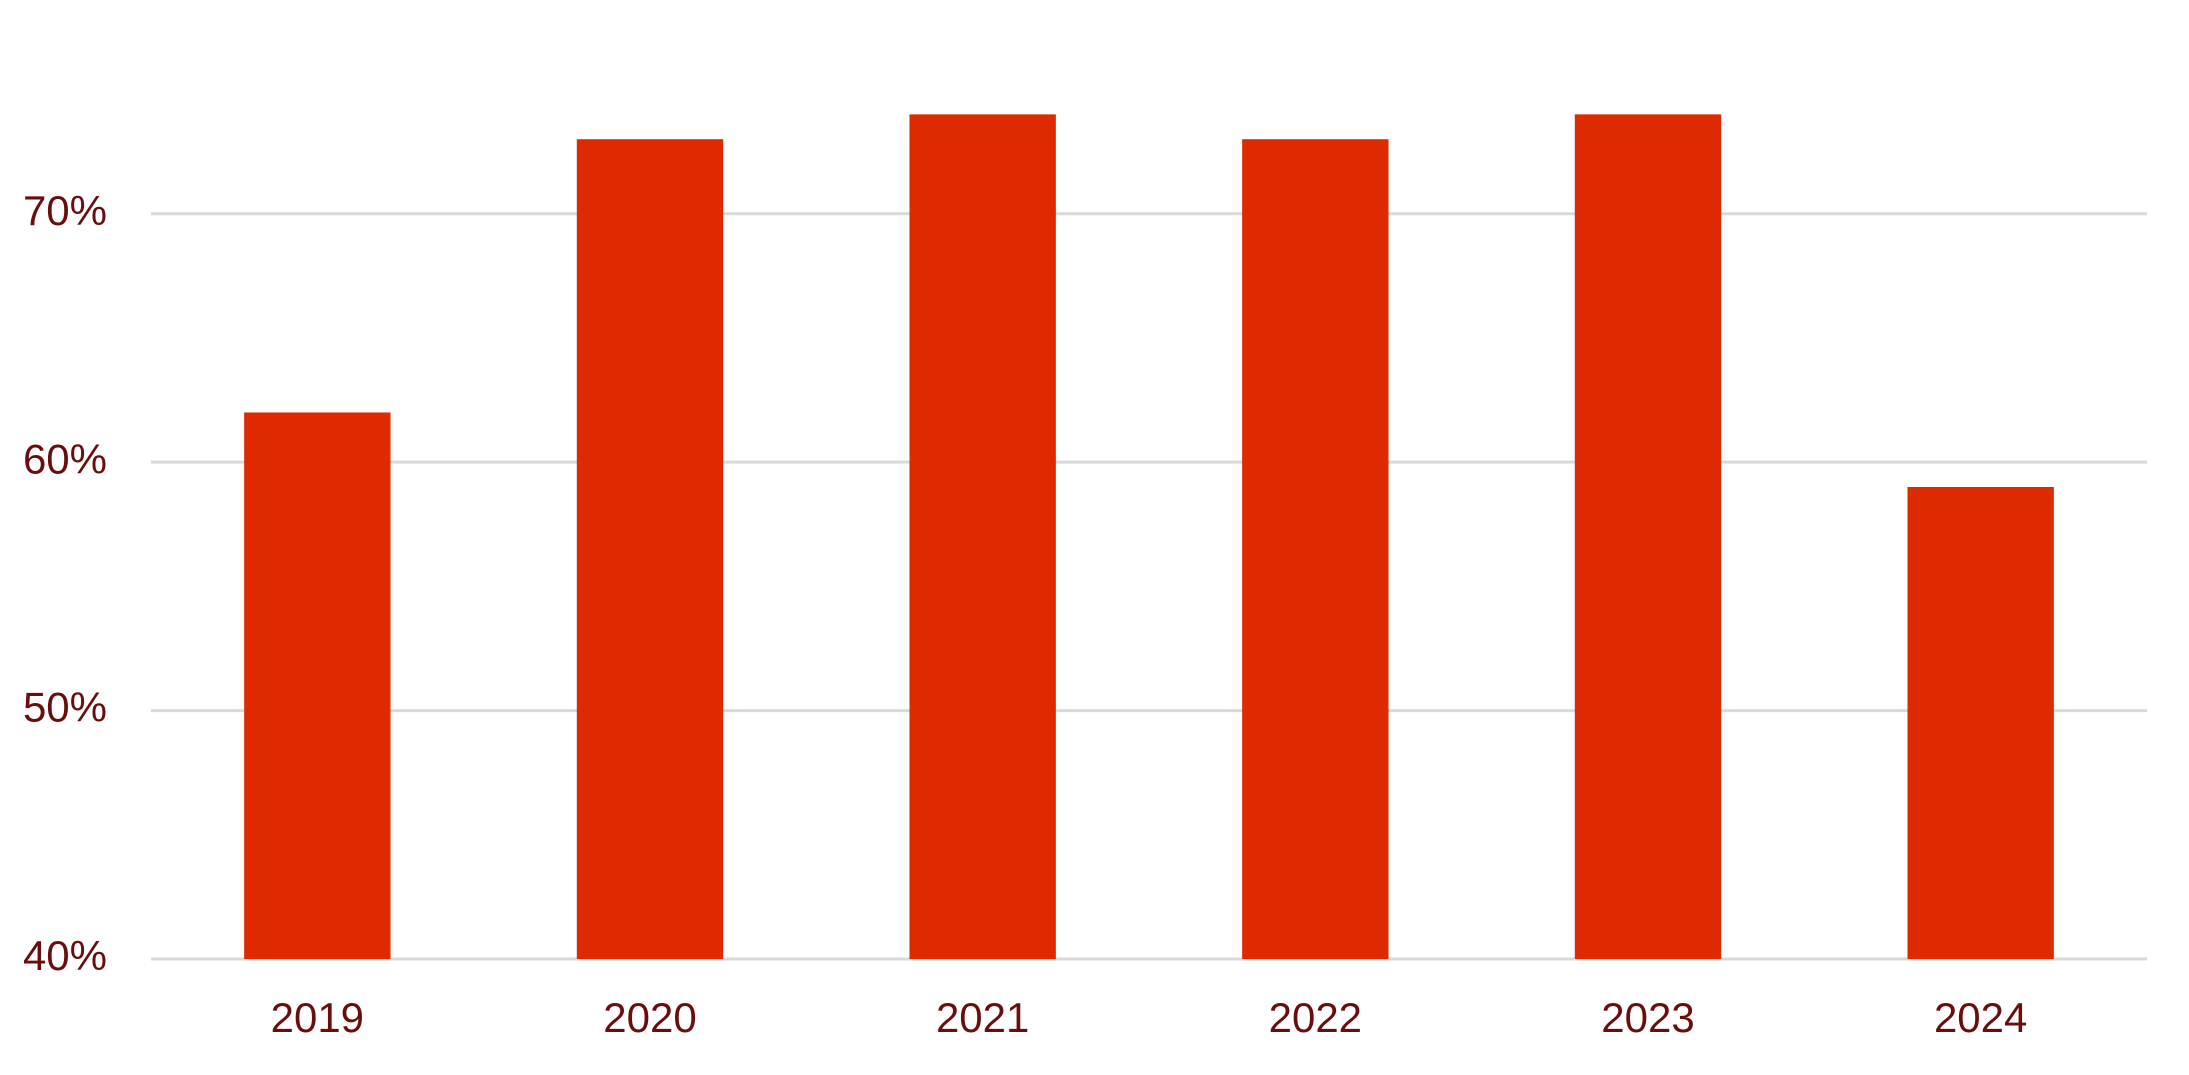  Describe the element at coordinates (1647, 1017) in the screenshot. I see `x-tick-label: 2023` at that location.